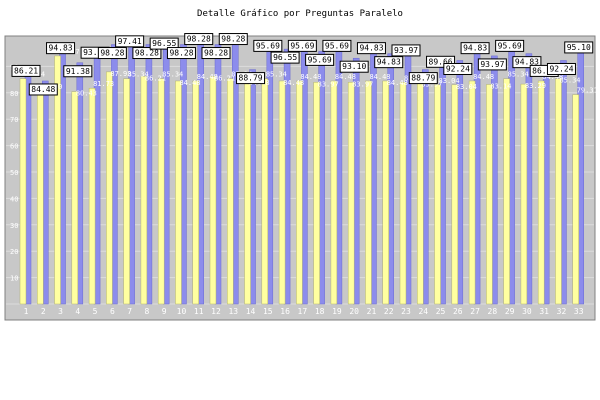 The width and height of the screenshot is (600, 400). Describe the element at coordinates (303, 311) in the screenshot. I see `x-tick-label: 17` at that location.